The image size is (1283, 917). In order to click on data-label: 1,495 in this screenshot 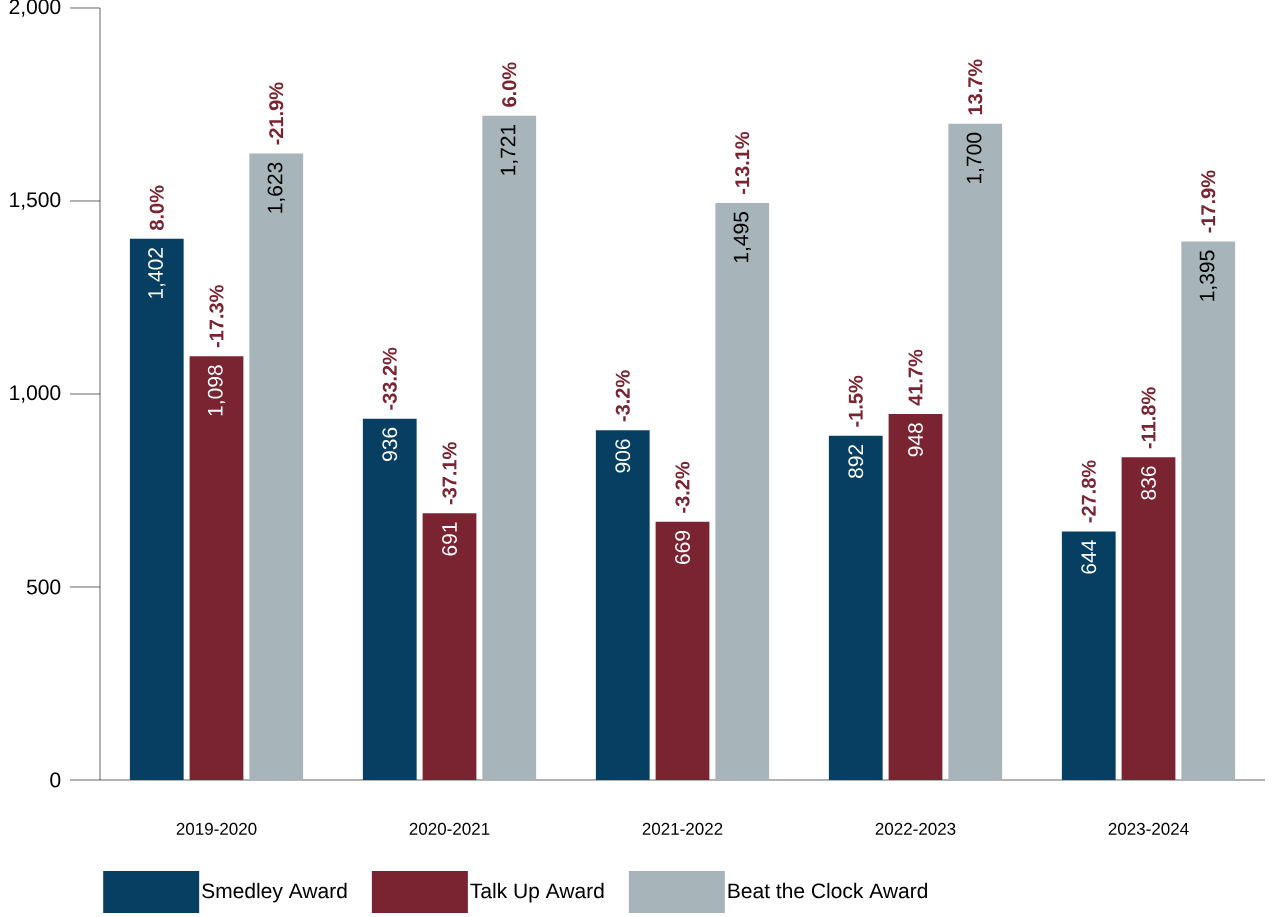, I will do `click(742, 237)`.